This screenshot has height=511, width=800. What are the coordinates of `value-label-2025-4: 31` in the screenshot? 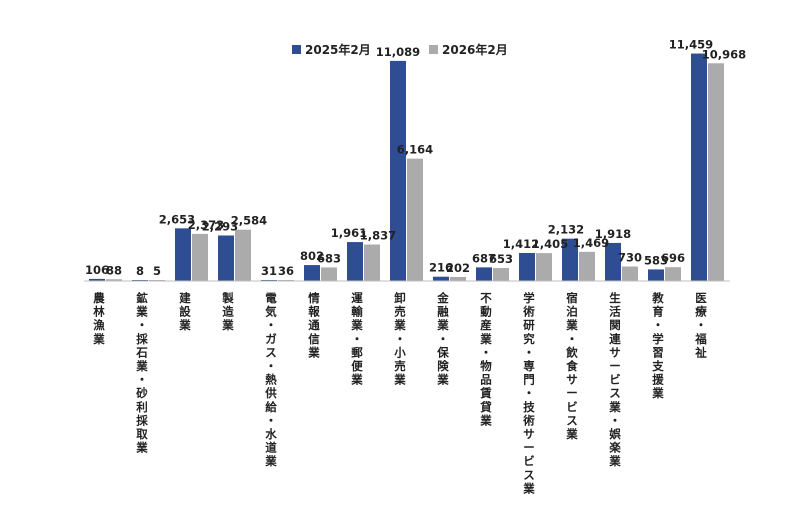 It's located at (269, 271).